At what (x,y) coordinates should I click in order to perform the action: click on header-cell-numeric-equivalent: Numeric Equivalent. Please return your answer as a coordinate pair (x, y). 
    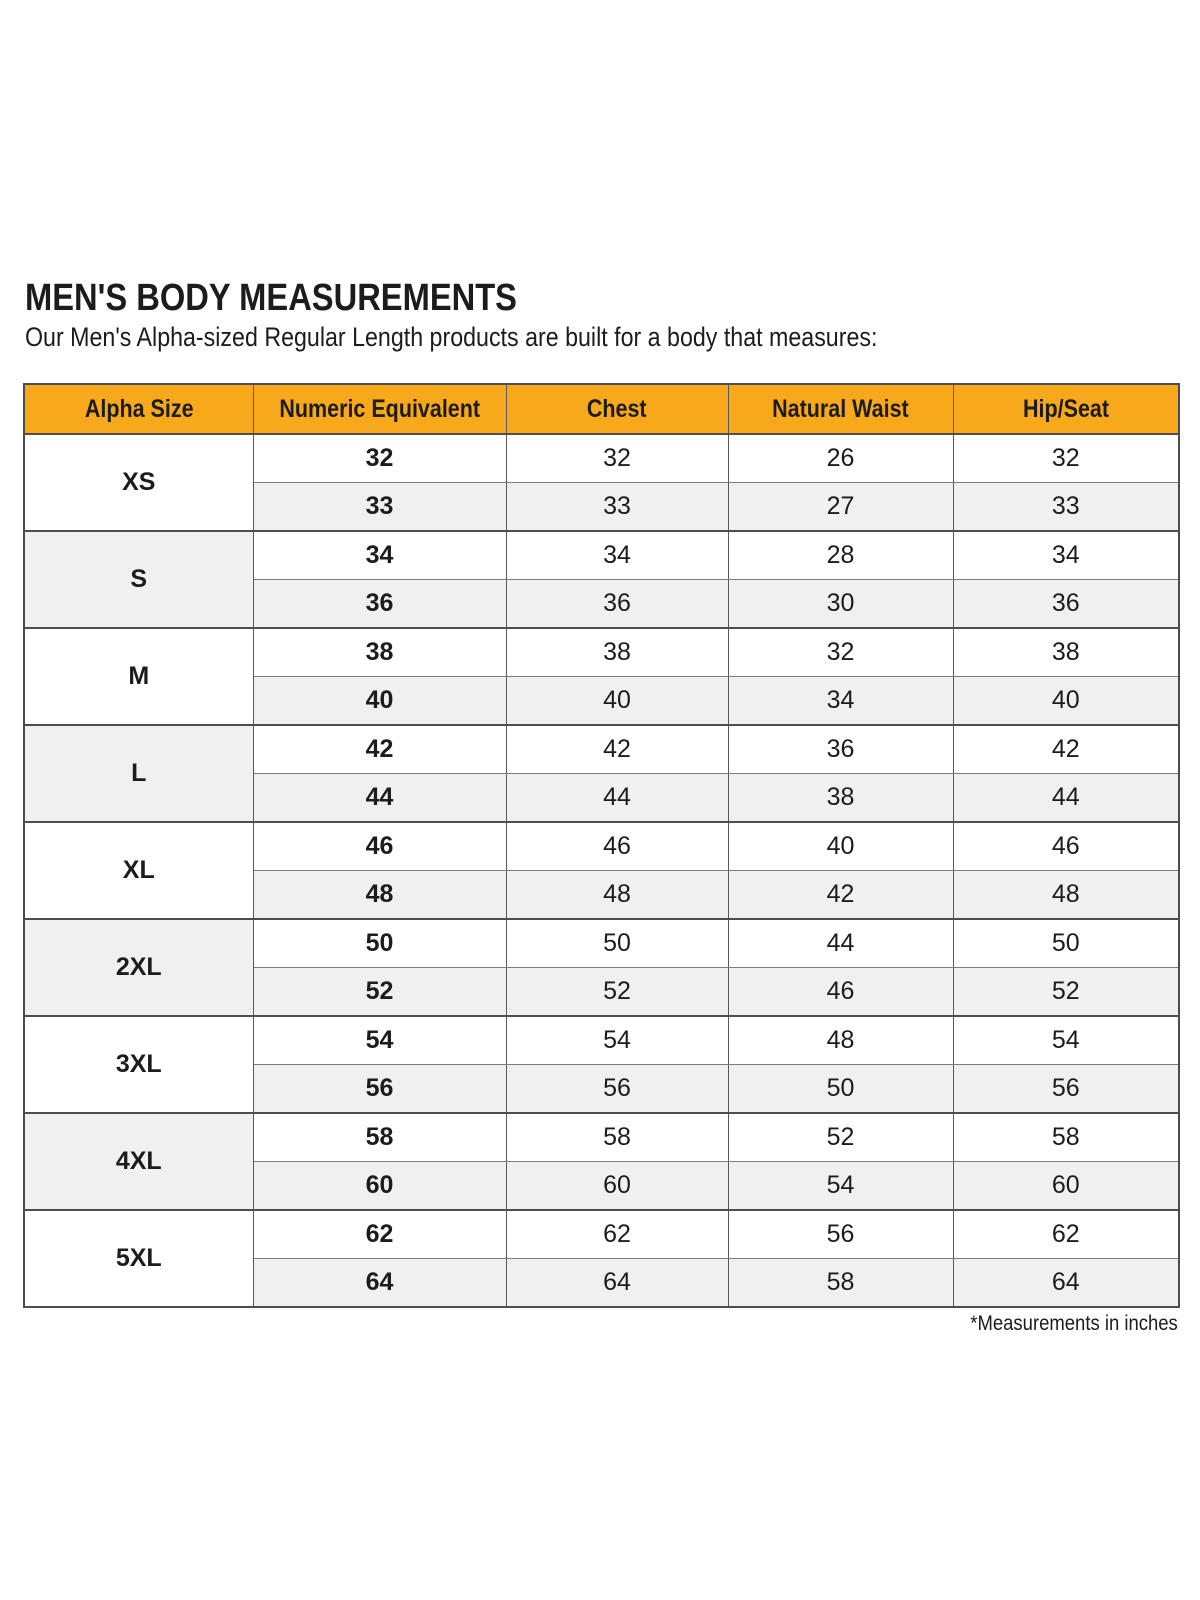
    Looking at the image, I should click on (379, 409).